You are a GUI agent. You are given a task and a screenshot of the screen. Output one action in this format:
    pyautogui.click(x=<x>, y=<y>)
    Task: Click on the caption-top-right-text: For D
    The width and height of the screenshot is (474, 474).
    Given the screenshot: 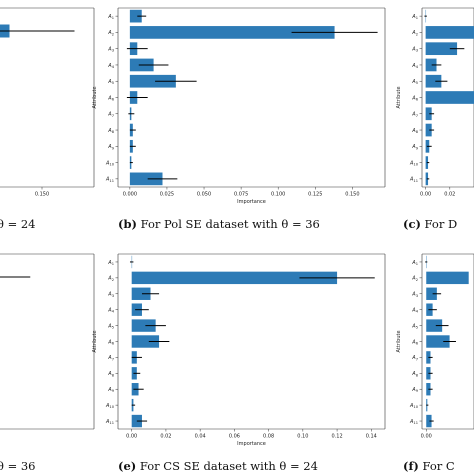 What is the action you would take?
    pyautogui.click(x=439, y=224)
    